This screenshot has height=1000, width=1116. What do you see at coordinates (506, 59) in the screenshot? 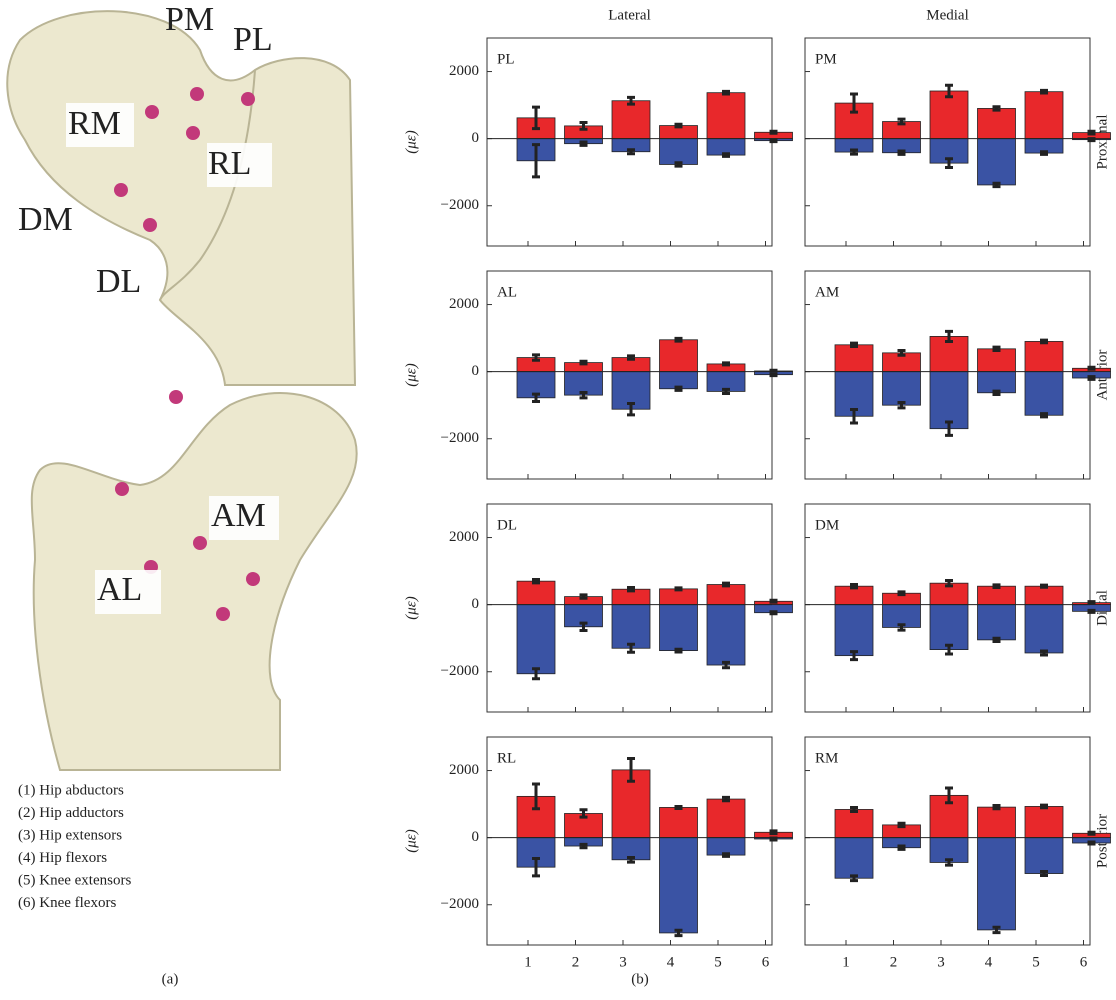
I see `panel-label: PL` at bounding box center [506, 59].